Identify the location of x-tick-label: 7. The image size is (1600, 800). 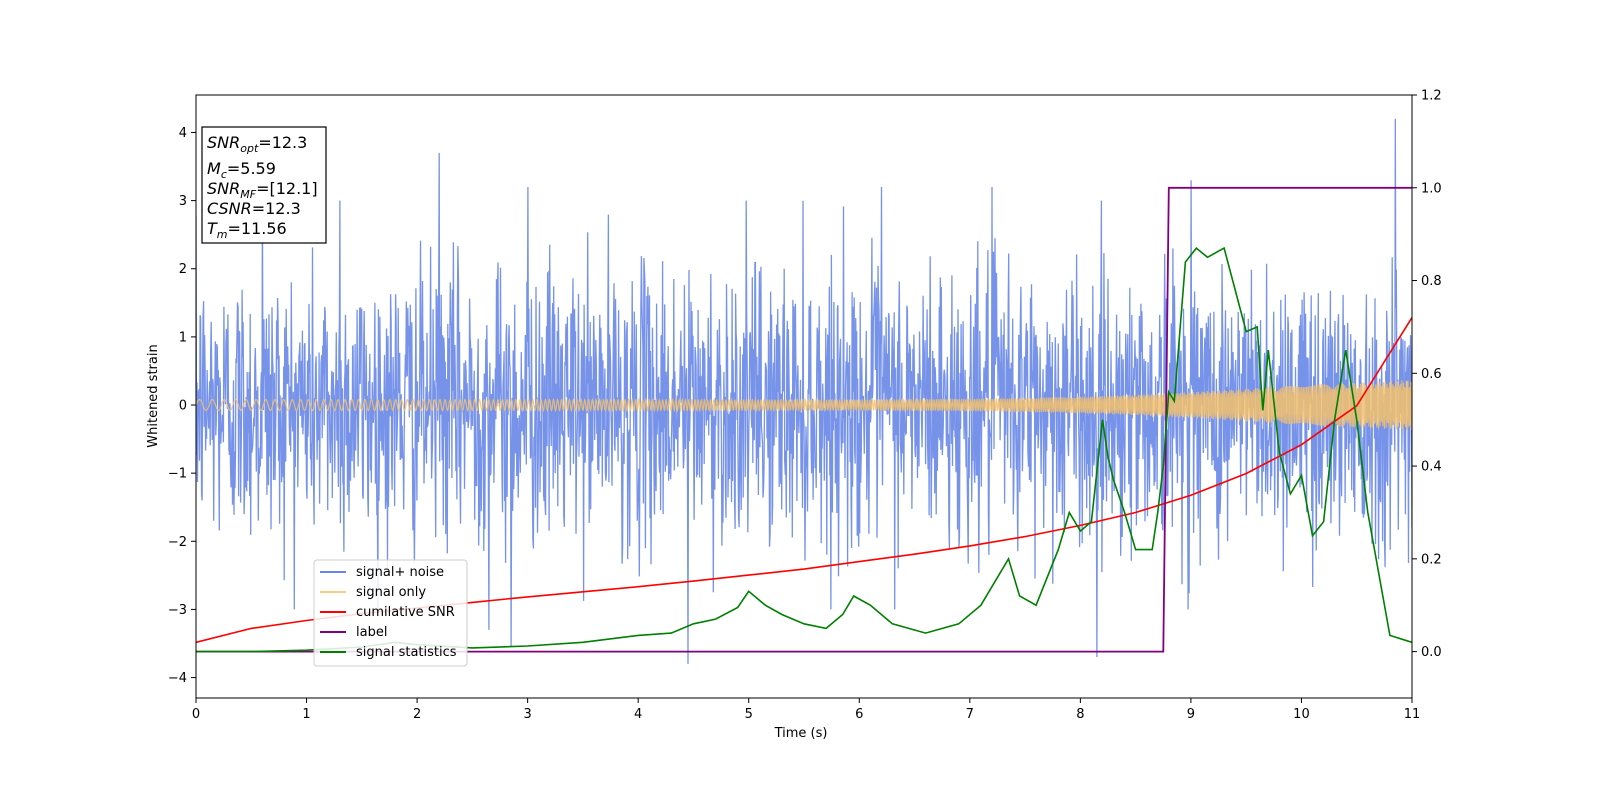
(970, 714).